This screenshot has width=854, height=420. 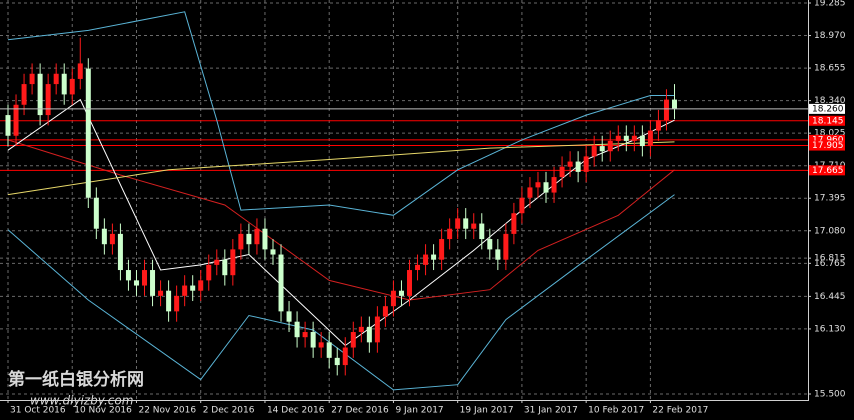 I want to click on y-tick-label: 16.765, so click(x=830, y=264).